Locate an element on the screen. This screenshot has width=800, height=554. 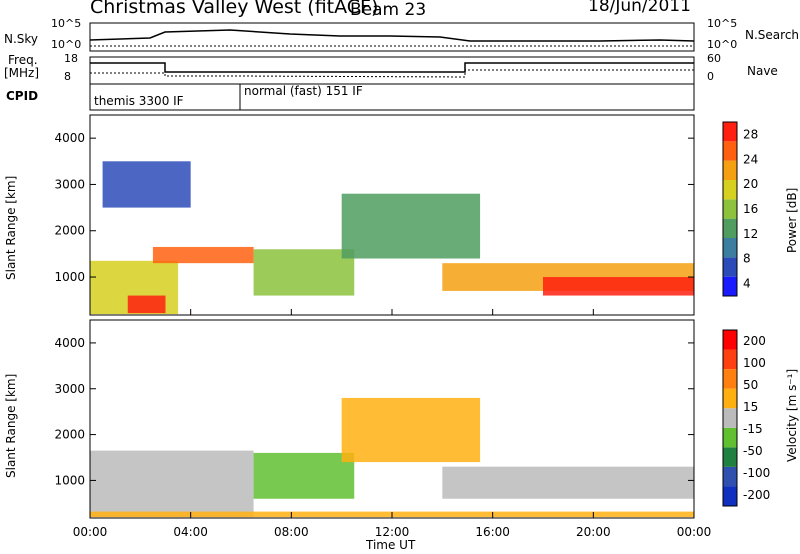
freq-unit: [MHz] is located at coordinates (22, 73).